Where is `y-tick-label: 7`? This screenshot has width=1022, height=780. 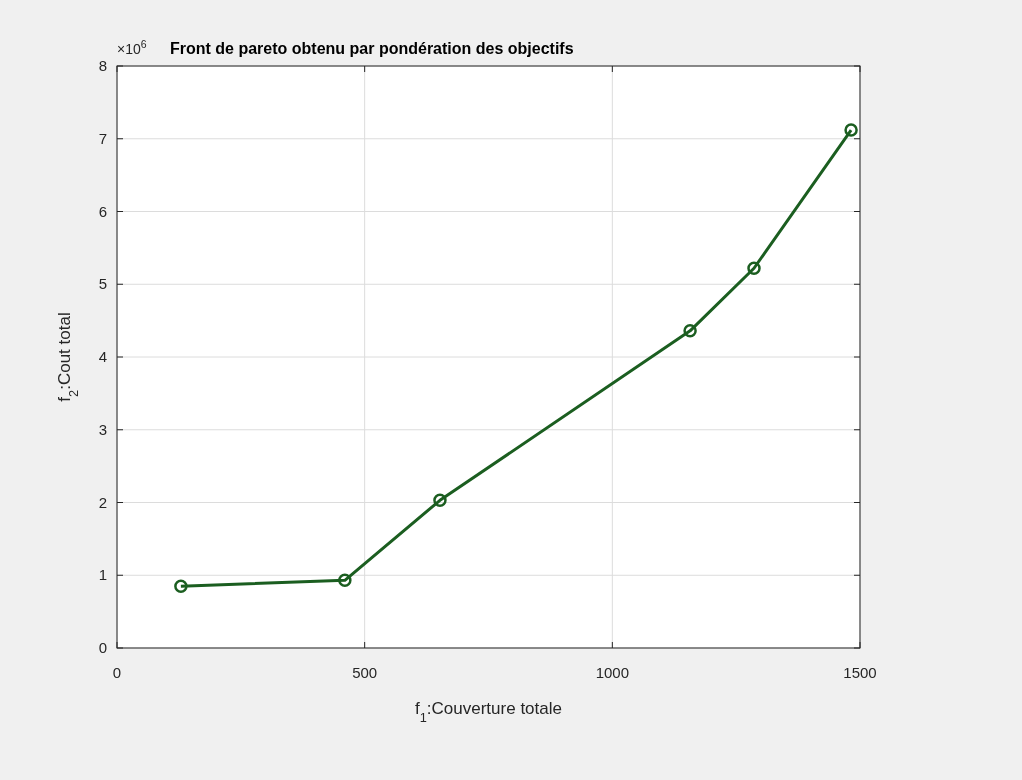
y-tick-label: 7 is located at coordinates (102, 138).